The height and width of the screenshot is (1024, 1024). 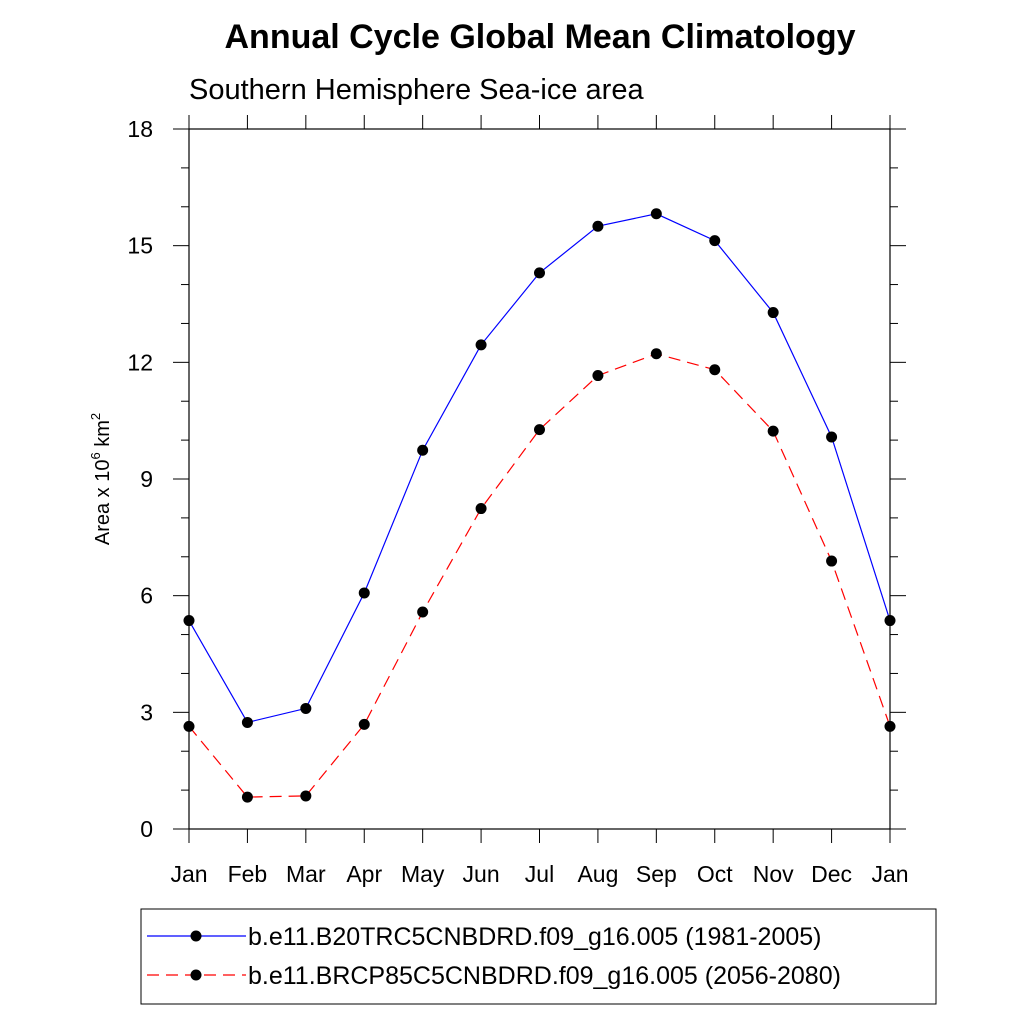 What do you see at coordinates (831, 874) in the screenshot?
I see `x-tick-label: Dec` at bounding box center [831, 874].